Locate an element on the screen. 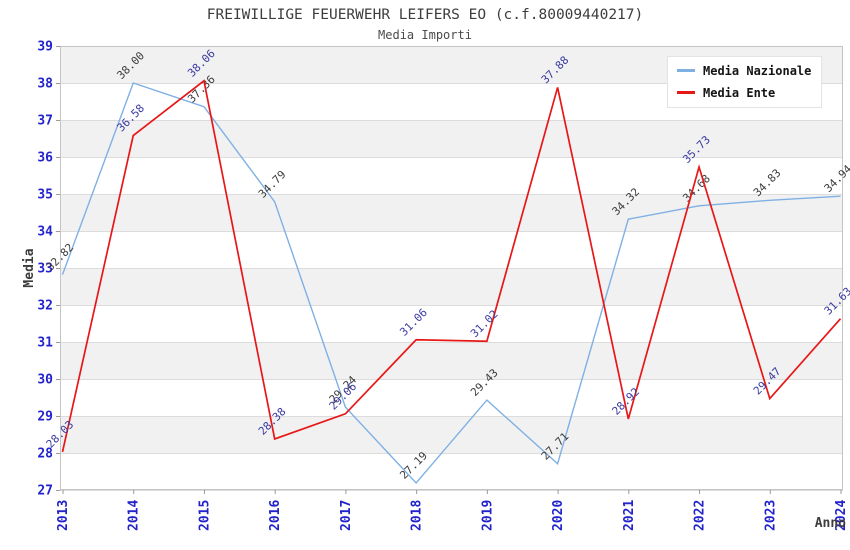  x-tick-label: 2015 is located at coordinates (204, 515).